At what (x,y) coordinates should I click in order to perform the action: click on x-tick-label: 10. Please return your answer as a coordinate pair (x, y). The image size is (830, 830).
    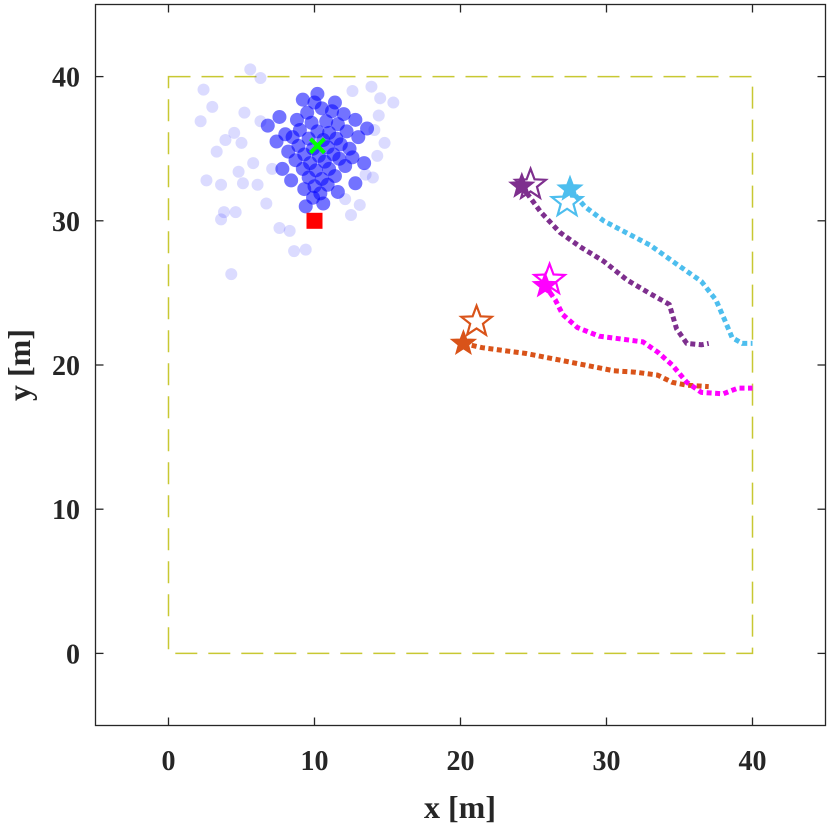
    Looking at the image, I should click on (315, 761).